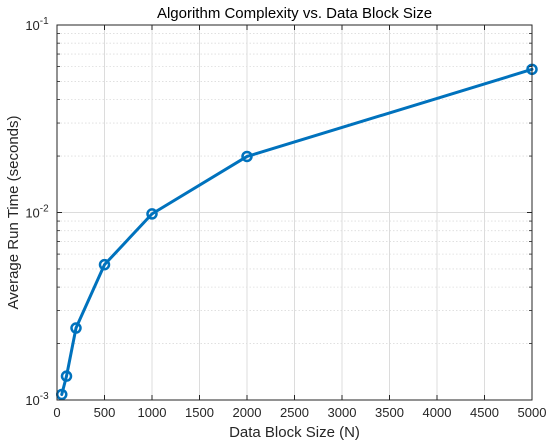 The image size is (550, 446). I want to click on y-tick-label: 10⁻³, so click(37, 399).